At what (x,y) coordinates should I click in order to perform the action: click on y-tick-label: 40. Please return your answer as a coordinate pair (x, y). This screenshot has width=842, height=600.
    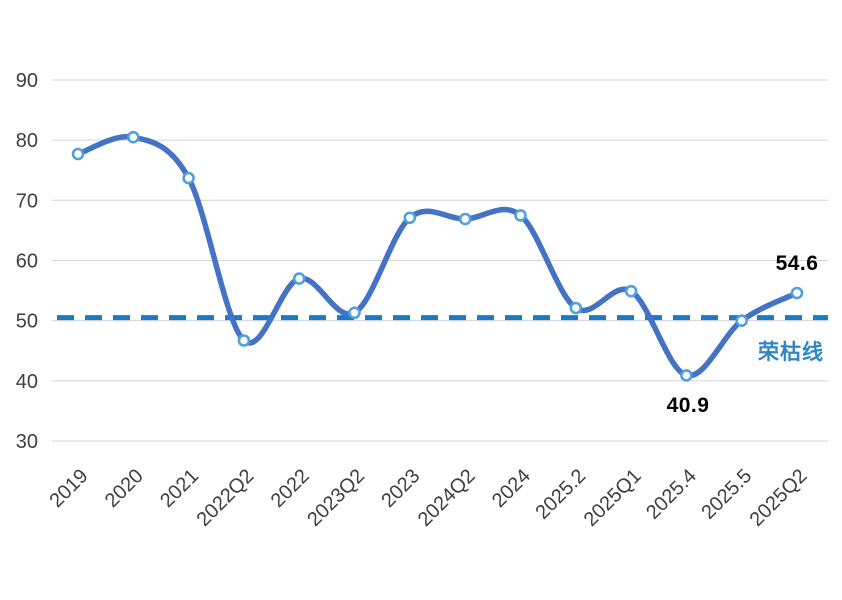
    Looking at the image, I should click on (27, 382).